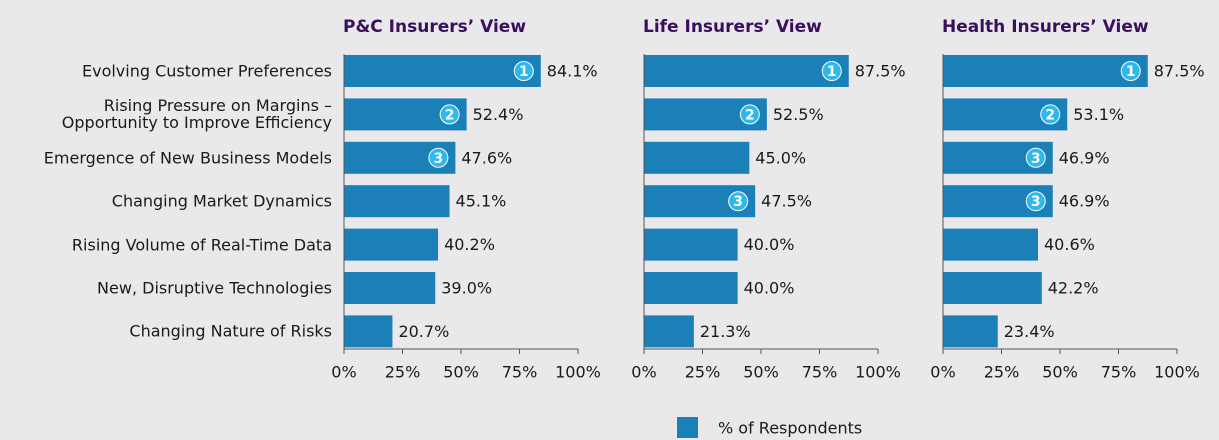  What do you see at coordinates (780, 157) in the screenshot?
I see `value-label: 45.0%` at bounding box center [780, 157].